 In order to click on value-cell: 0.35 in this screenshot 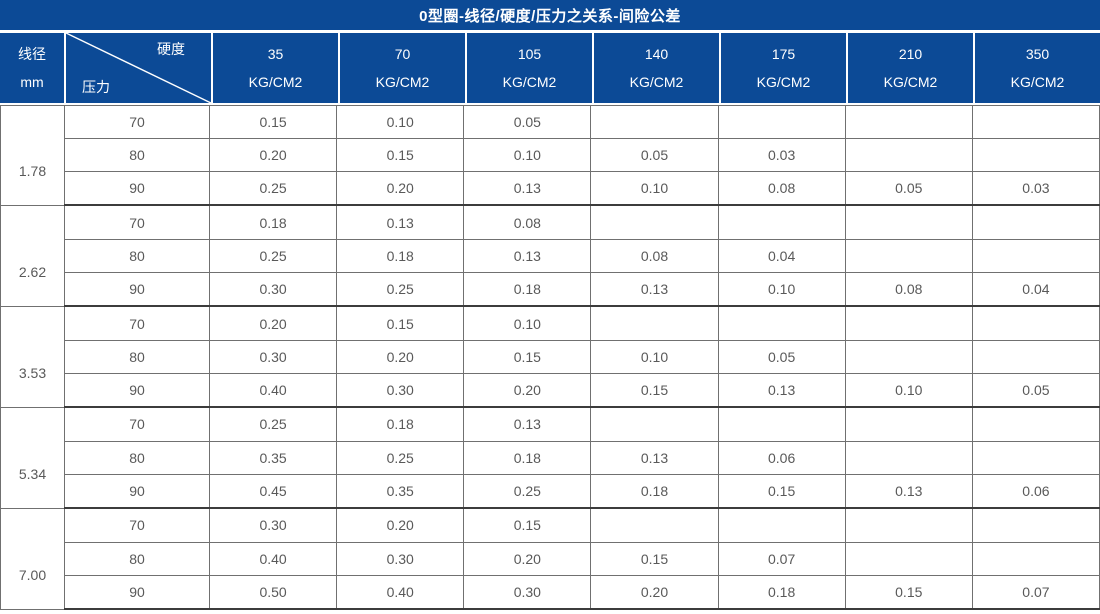, I will do `click(400, 491)`.